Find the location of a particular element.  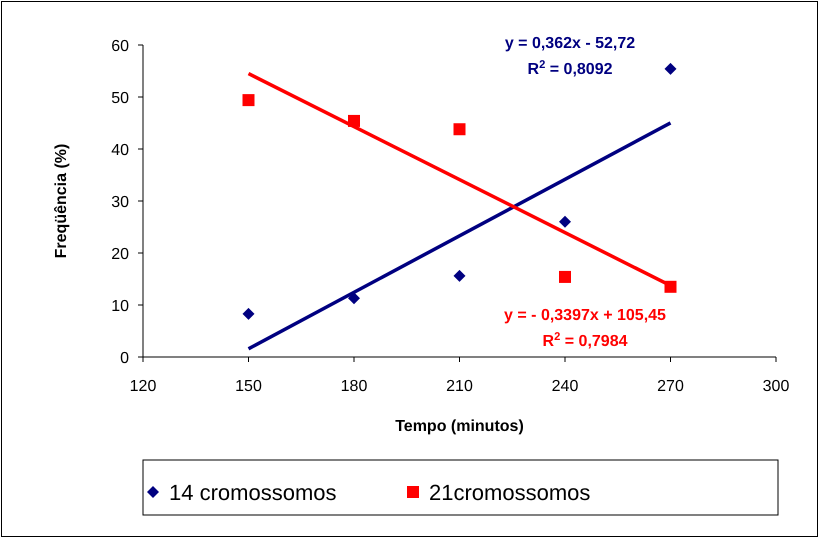

legend-label: 14 cromossomos is located at coordinates (253, 492).